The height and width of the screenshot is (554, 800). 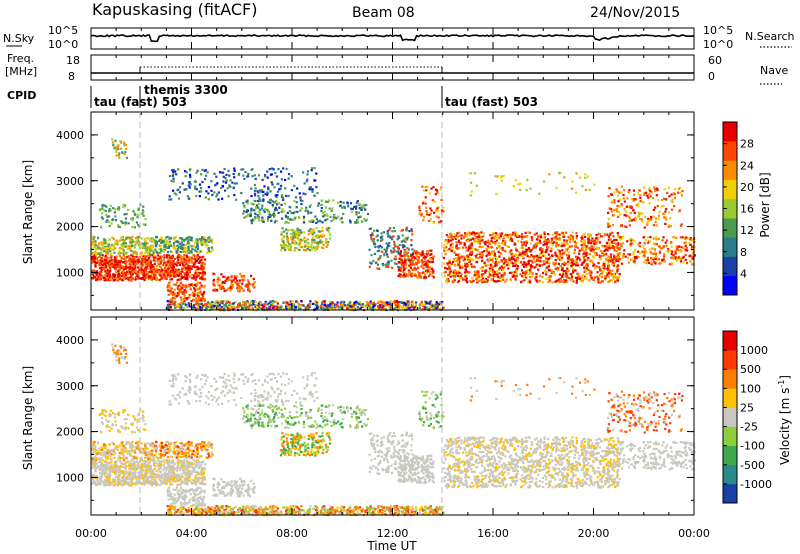 What do you see at coordinates (715, 60) in the screenshot?
I see `nave-tick-top: 60` at bounding box center [715, 60].